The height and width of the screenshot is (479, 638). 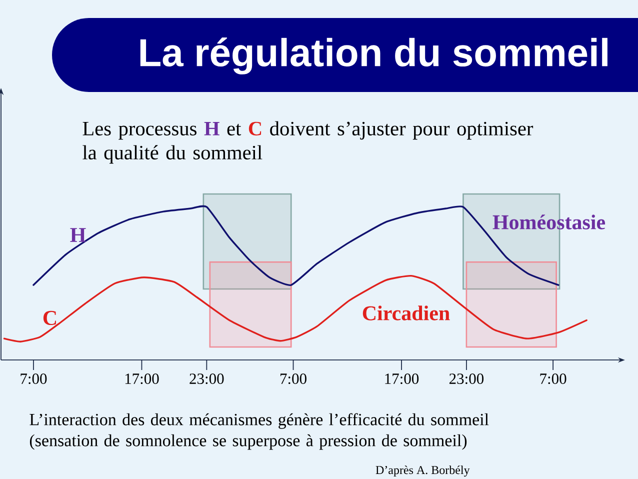 What do you see at coordinates (374, 56) in the screenshot?
I see `chart-title: La régulation du sommeil` at bounding box center [374, 56].